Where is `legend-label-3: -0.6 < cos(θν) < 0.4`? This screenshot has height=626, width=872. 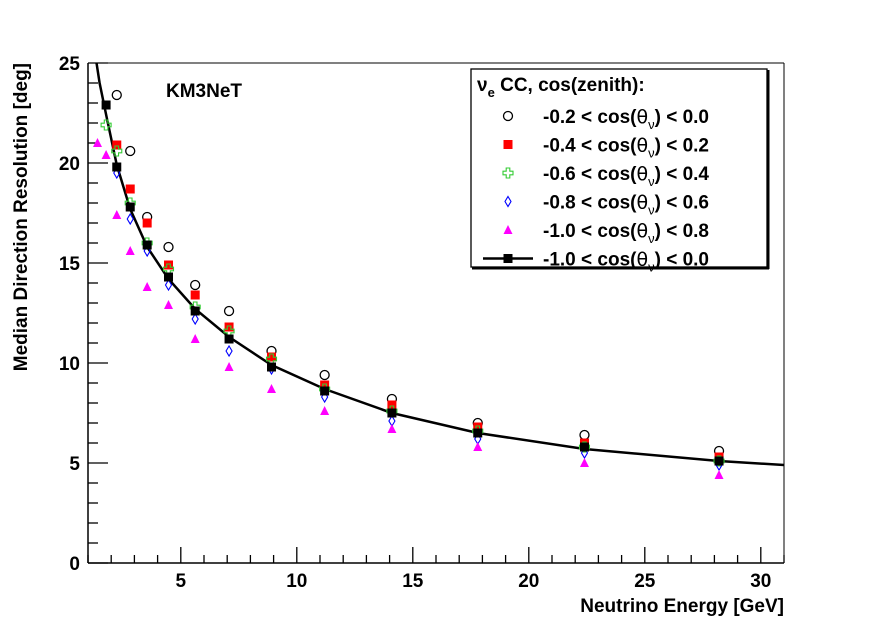
legend-label-3: -0.6 < cos(θν) < 0.4 is located at coordinates (626, 176).